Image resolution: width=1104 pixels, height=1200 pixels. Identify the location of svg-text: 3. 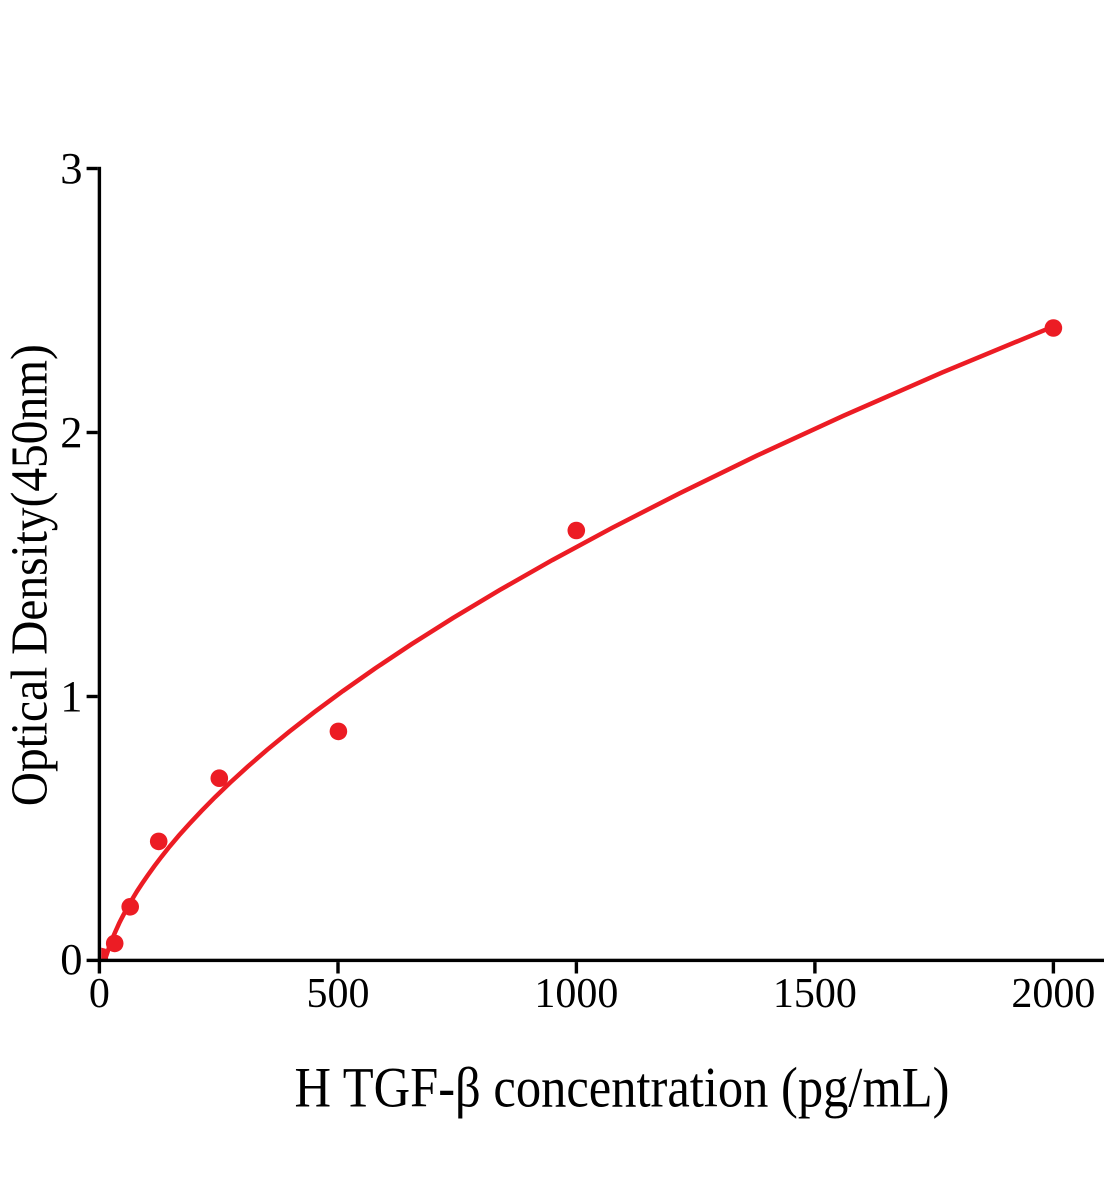
(71, 168).